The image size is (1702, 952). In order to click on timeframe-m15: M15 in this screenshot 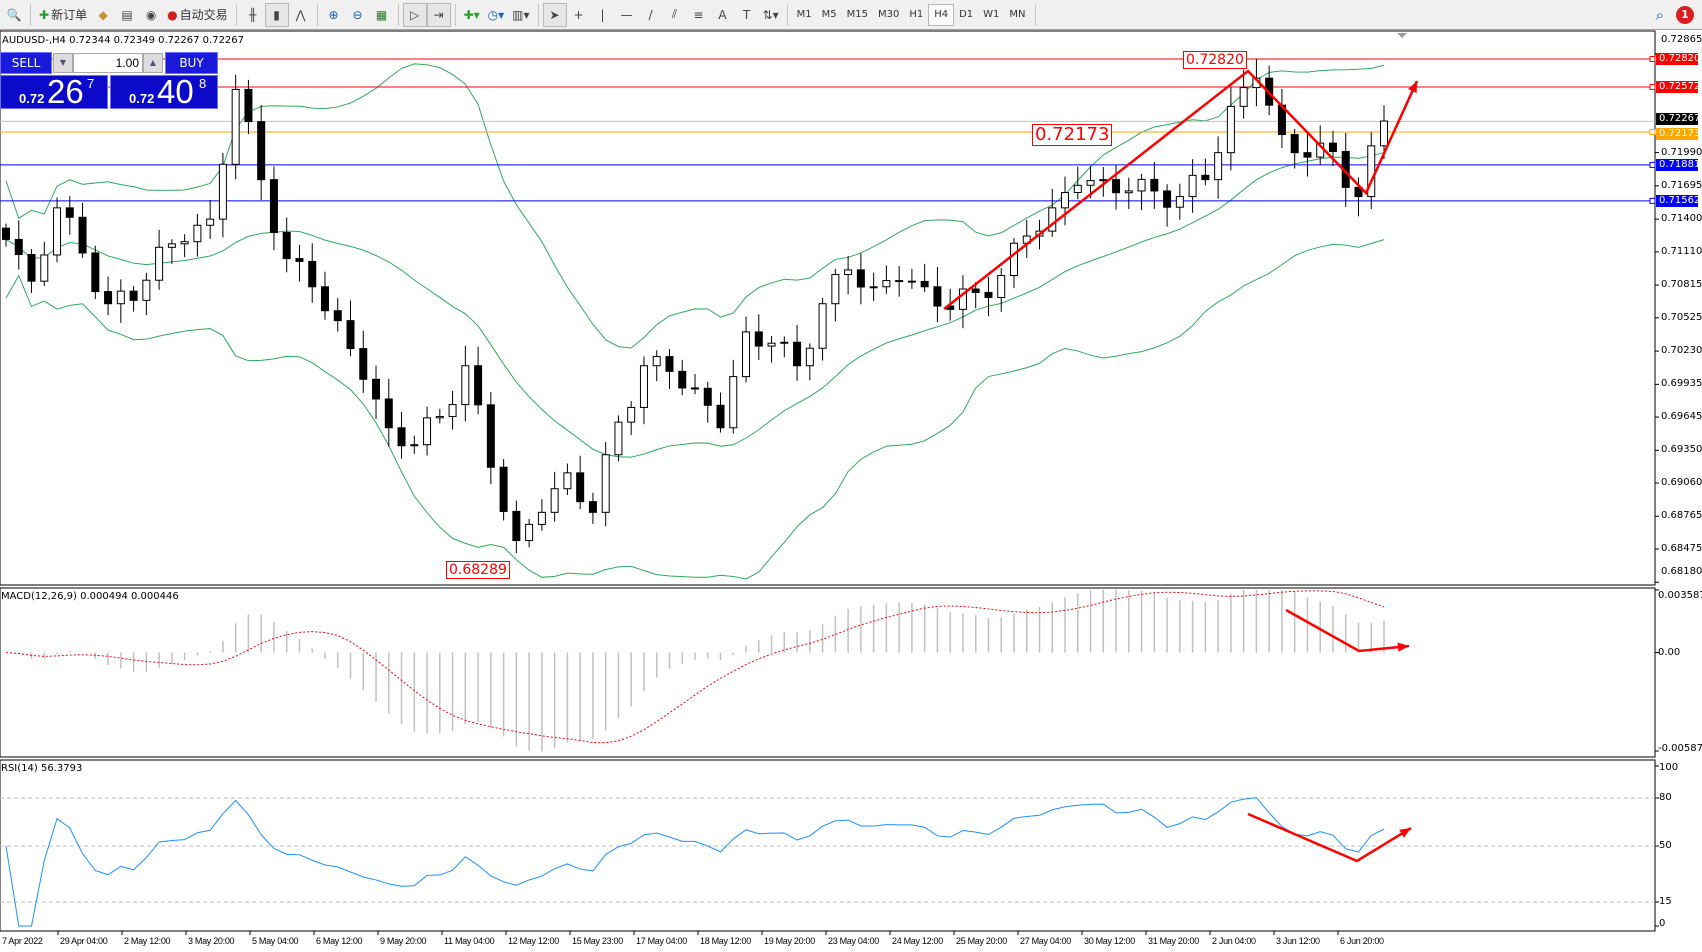, I will do `click(857, 14)`.